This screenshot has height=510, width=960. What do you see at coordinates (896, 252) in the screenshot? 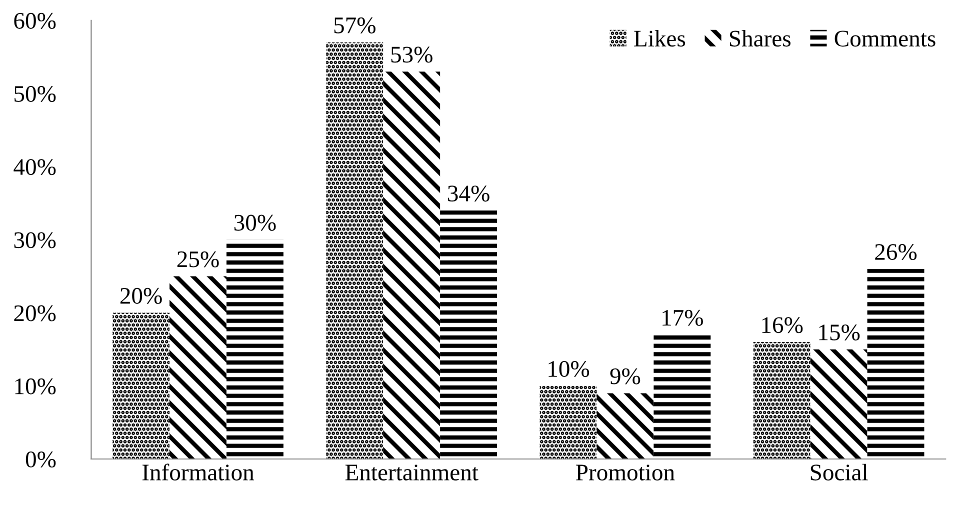
I see `data-label: 26%` at bounding box center [896, 252].